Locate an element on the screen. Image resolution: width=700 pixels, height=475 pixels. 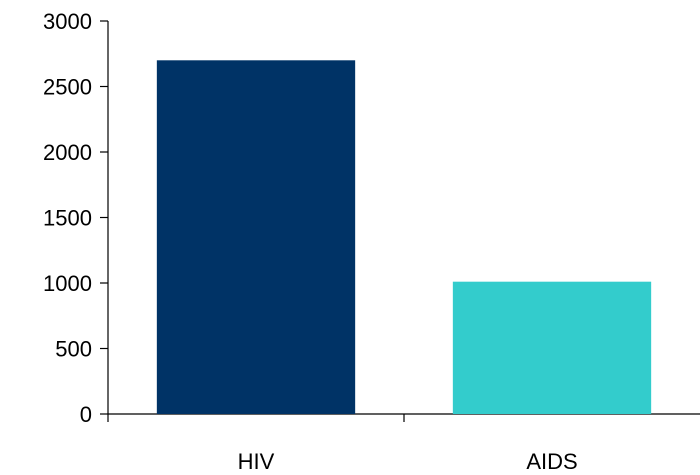
y-tick-label: 3000 is located at coordinates (67, 21).